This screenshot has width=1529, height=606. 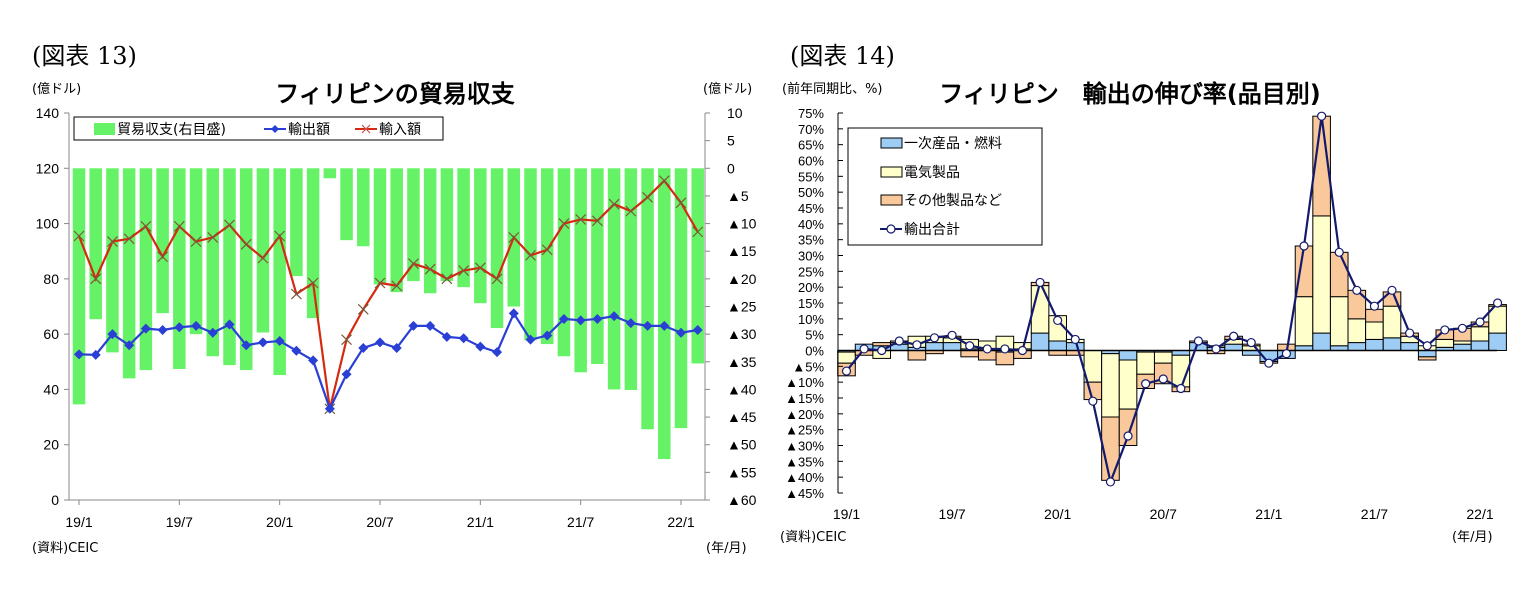 What do you see at coordinates (891, 229) in the screenshot?
I see `legend-marker-total` at bounding box center [891, 229].